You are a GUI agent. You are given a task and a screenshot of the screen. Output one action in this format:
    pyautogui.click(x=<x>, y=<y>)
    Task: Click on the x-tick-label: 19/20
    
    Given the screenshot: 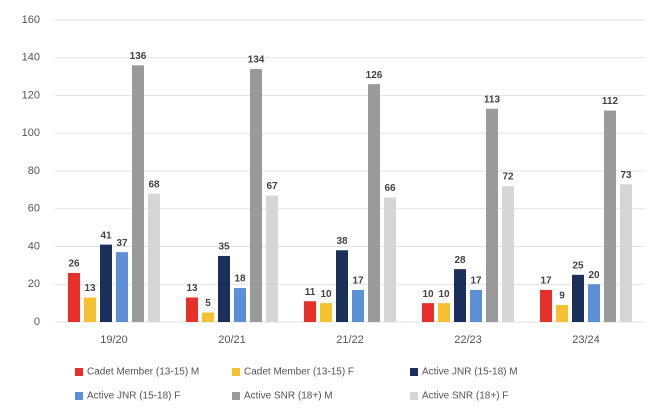 What is the action you would take?
    pyautogui.click(x=114, y=340)
    